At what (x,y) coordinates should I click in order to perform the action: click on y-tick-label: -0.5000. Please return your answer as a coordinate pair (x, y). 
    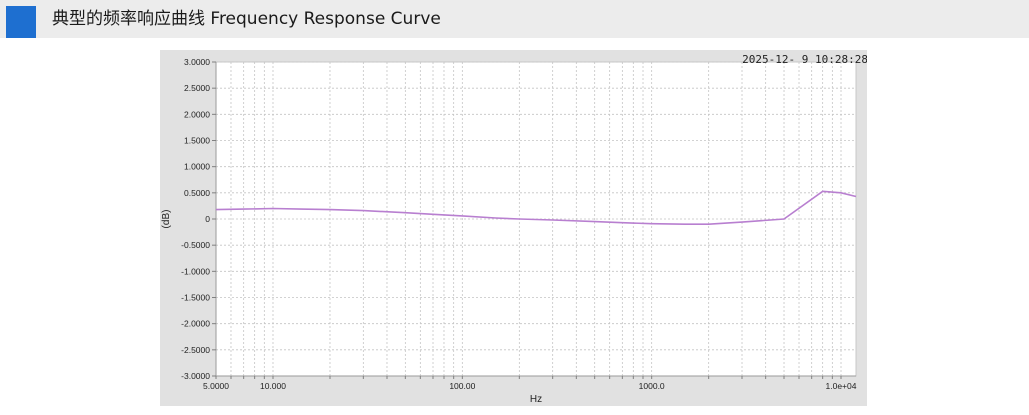
    Looking at the image, I should click on (195, 245).